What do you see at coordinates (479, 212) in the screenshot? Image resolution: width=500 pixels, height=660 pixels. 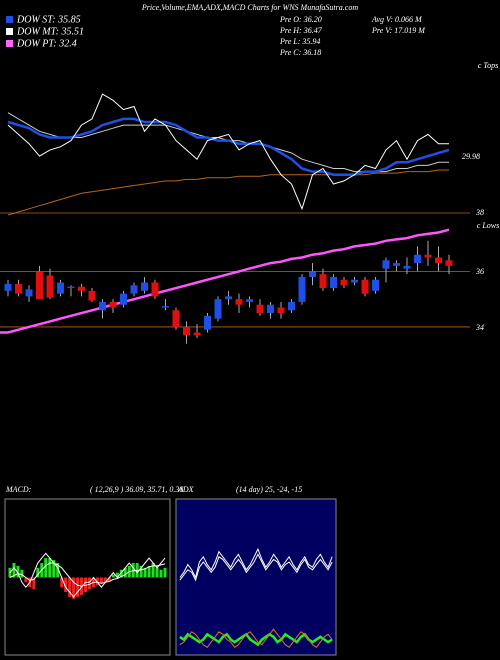 I see `annotation: 38` at bounding box center [479, 212].